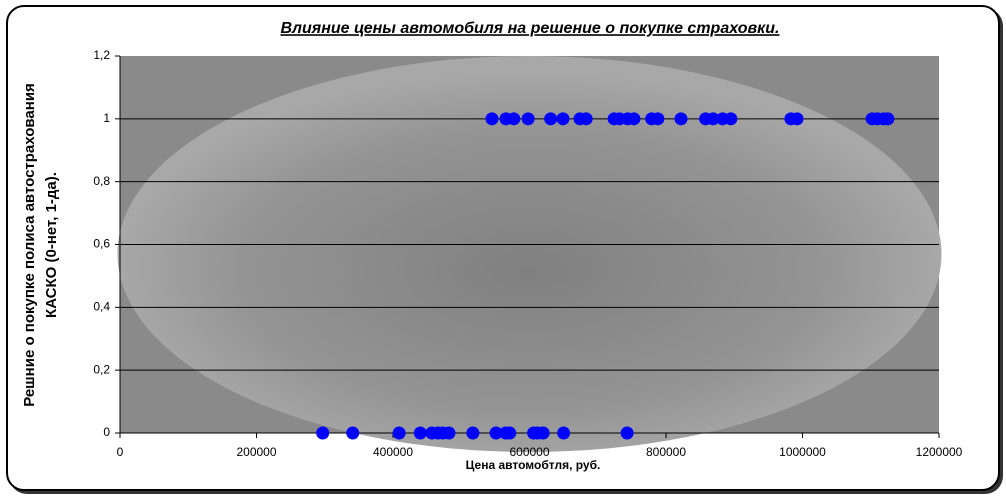 This screenshot has height=497, width=1006. Describe the element at coordinates (393, 452) in the screenshot. I see `x-tick-label: 400000` at that location.